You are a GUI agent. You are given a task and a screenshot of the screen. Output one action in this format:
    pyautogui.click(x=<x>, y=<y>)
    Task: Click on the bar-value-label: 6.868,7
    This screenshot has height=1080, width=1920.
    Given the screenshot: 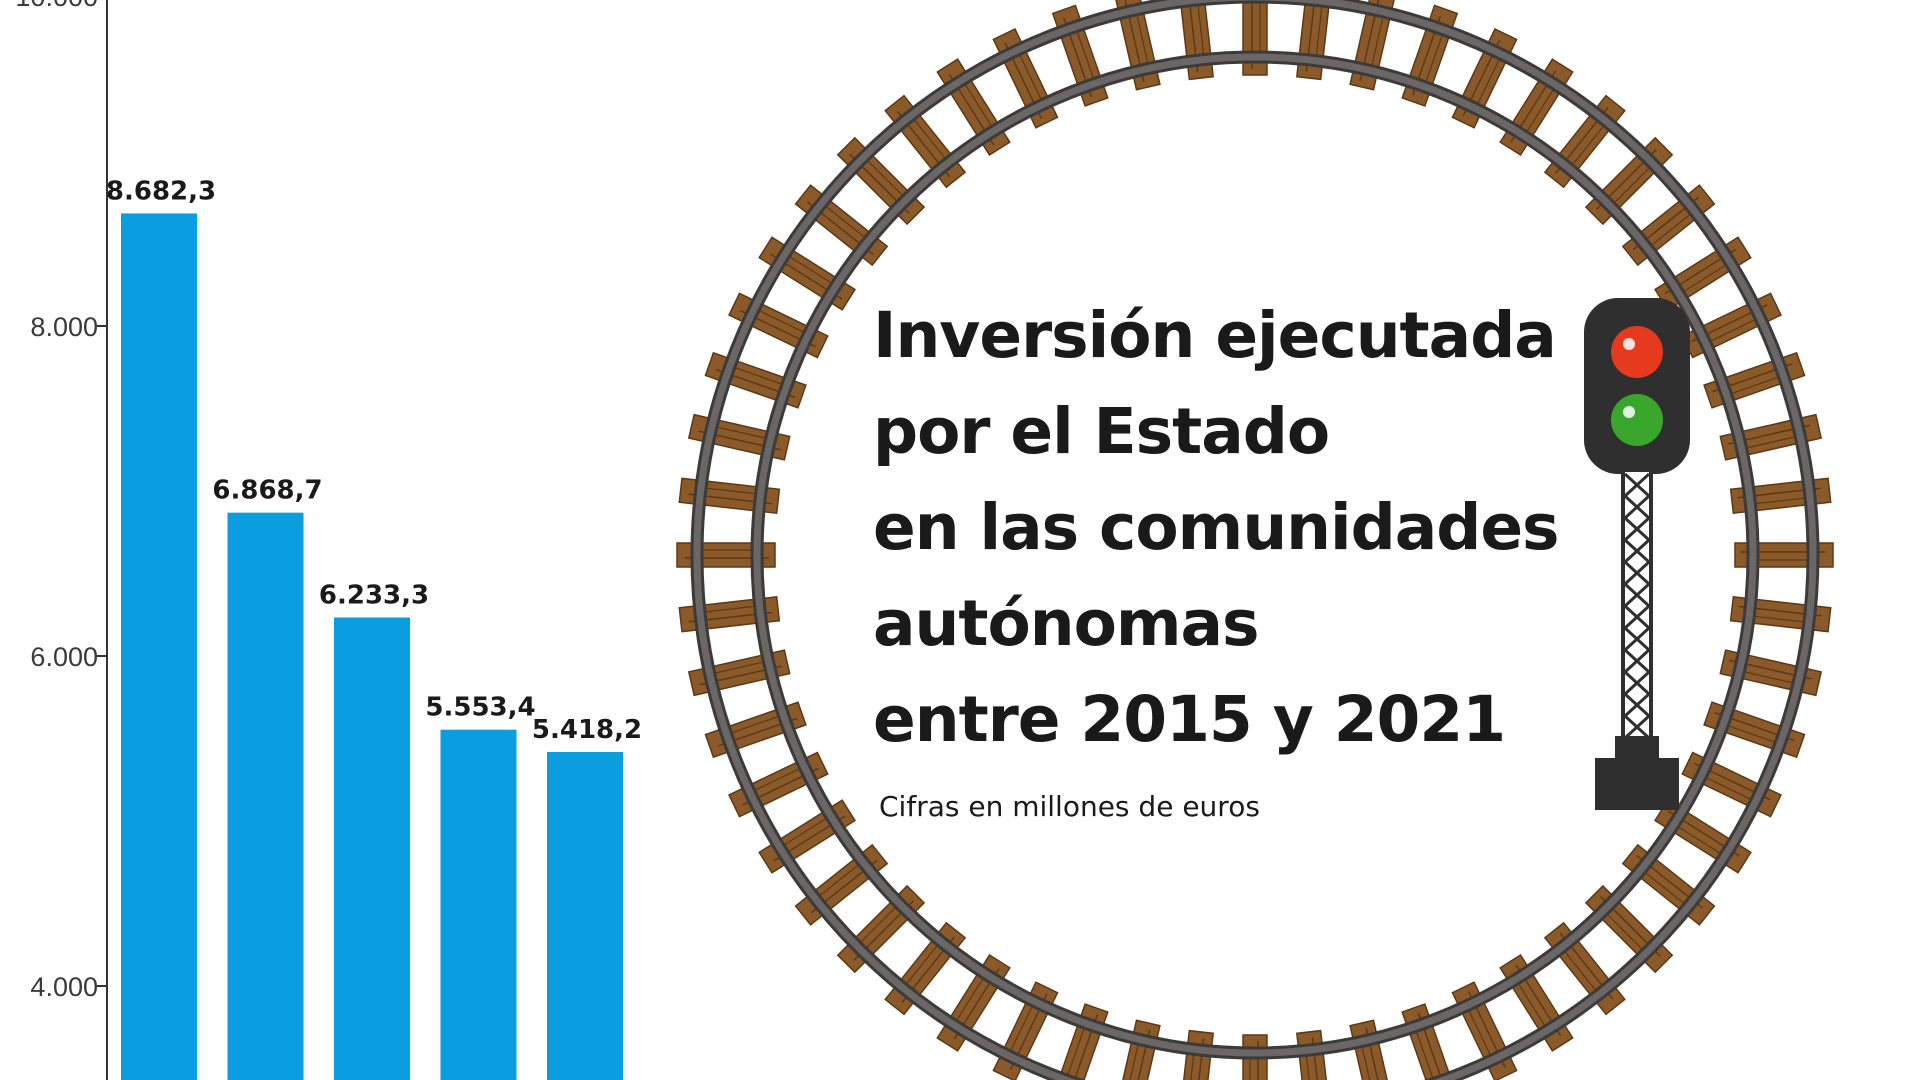 What is the action you would take?
    pyautogui.click(x=267, y=491)
    